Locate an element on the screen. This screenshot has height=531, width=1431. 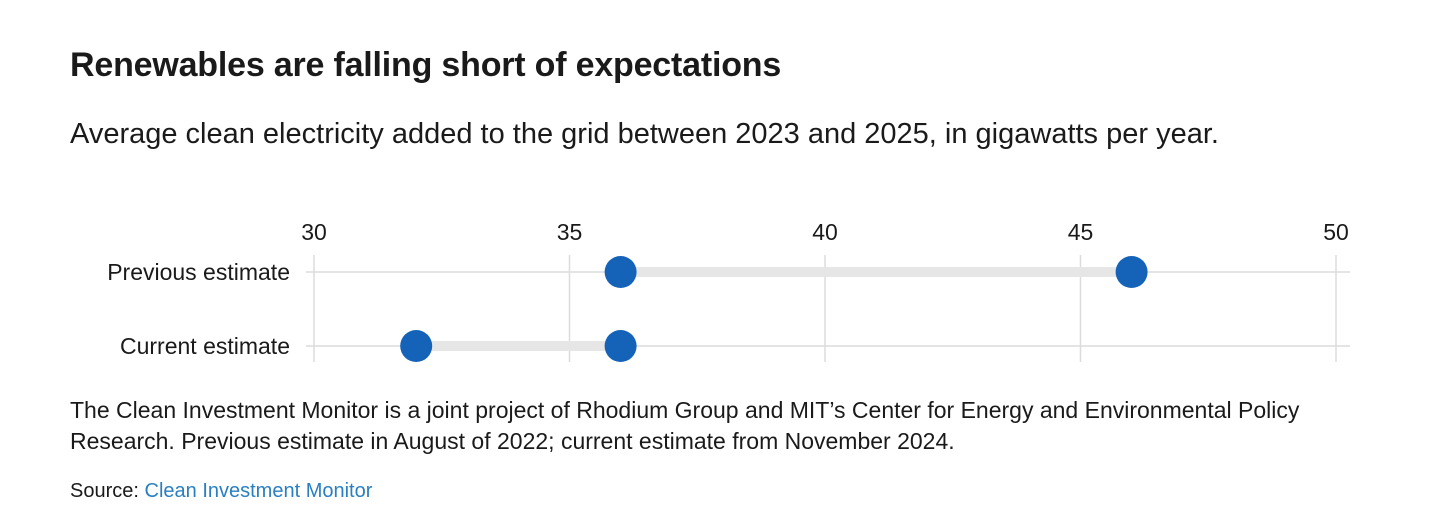
x-tick-label: 45 is located at coordinates (1081, 232).